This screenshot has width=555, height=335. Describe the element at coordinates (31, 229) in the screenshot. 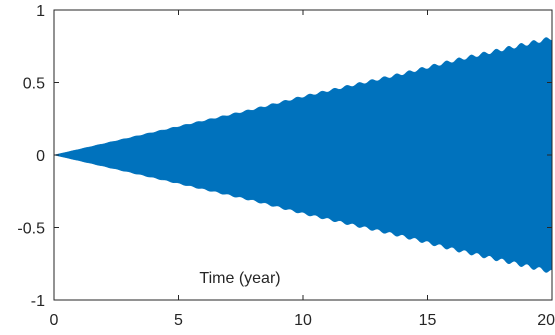

I see `y-tick-label: -0.5` at that location.